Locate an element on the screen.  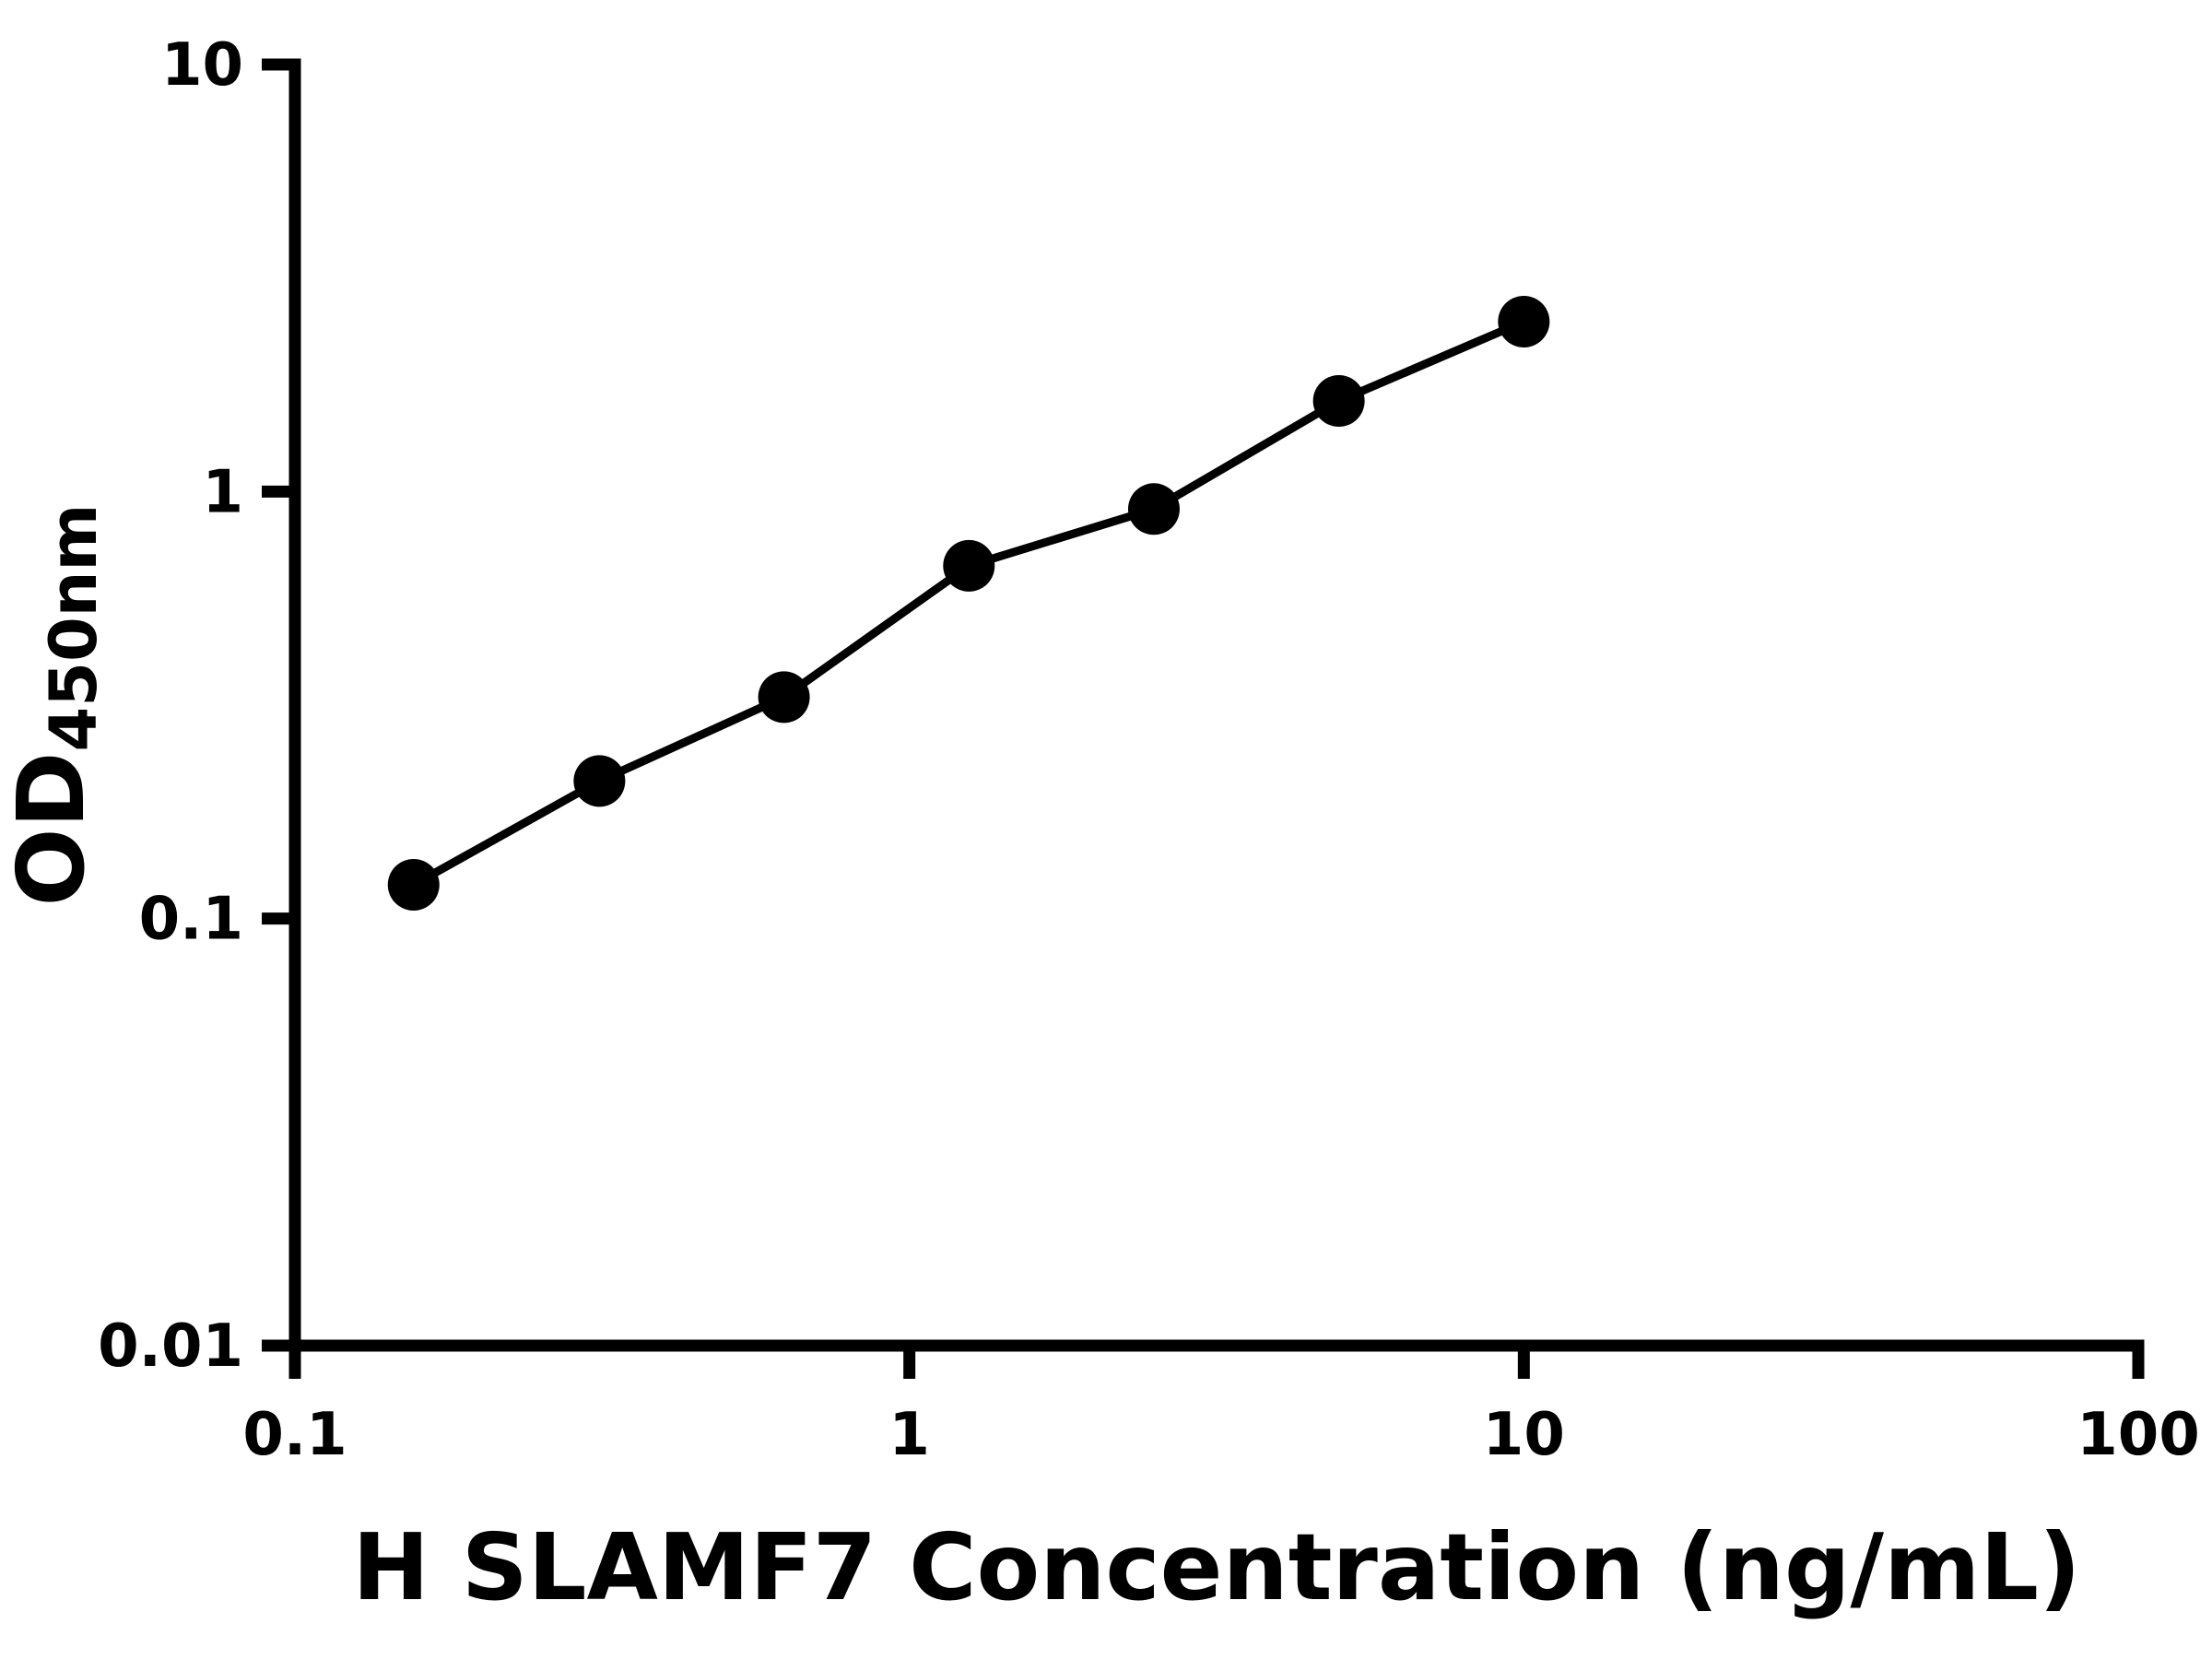
y-axis-title-main: OD is located at coordinates (52, 828).